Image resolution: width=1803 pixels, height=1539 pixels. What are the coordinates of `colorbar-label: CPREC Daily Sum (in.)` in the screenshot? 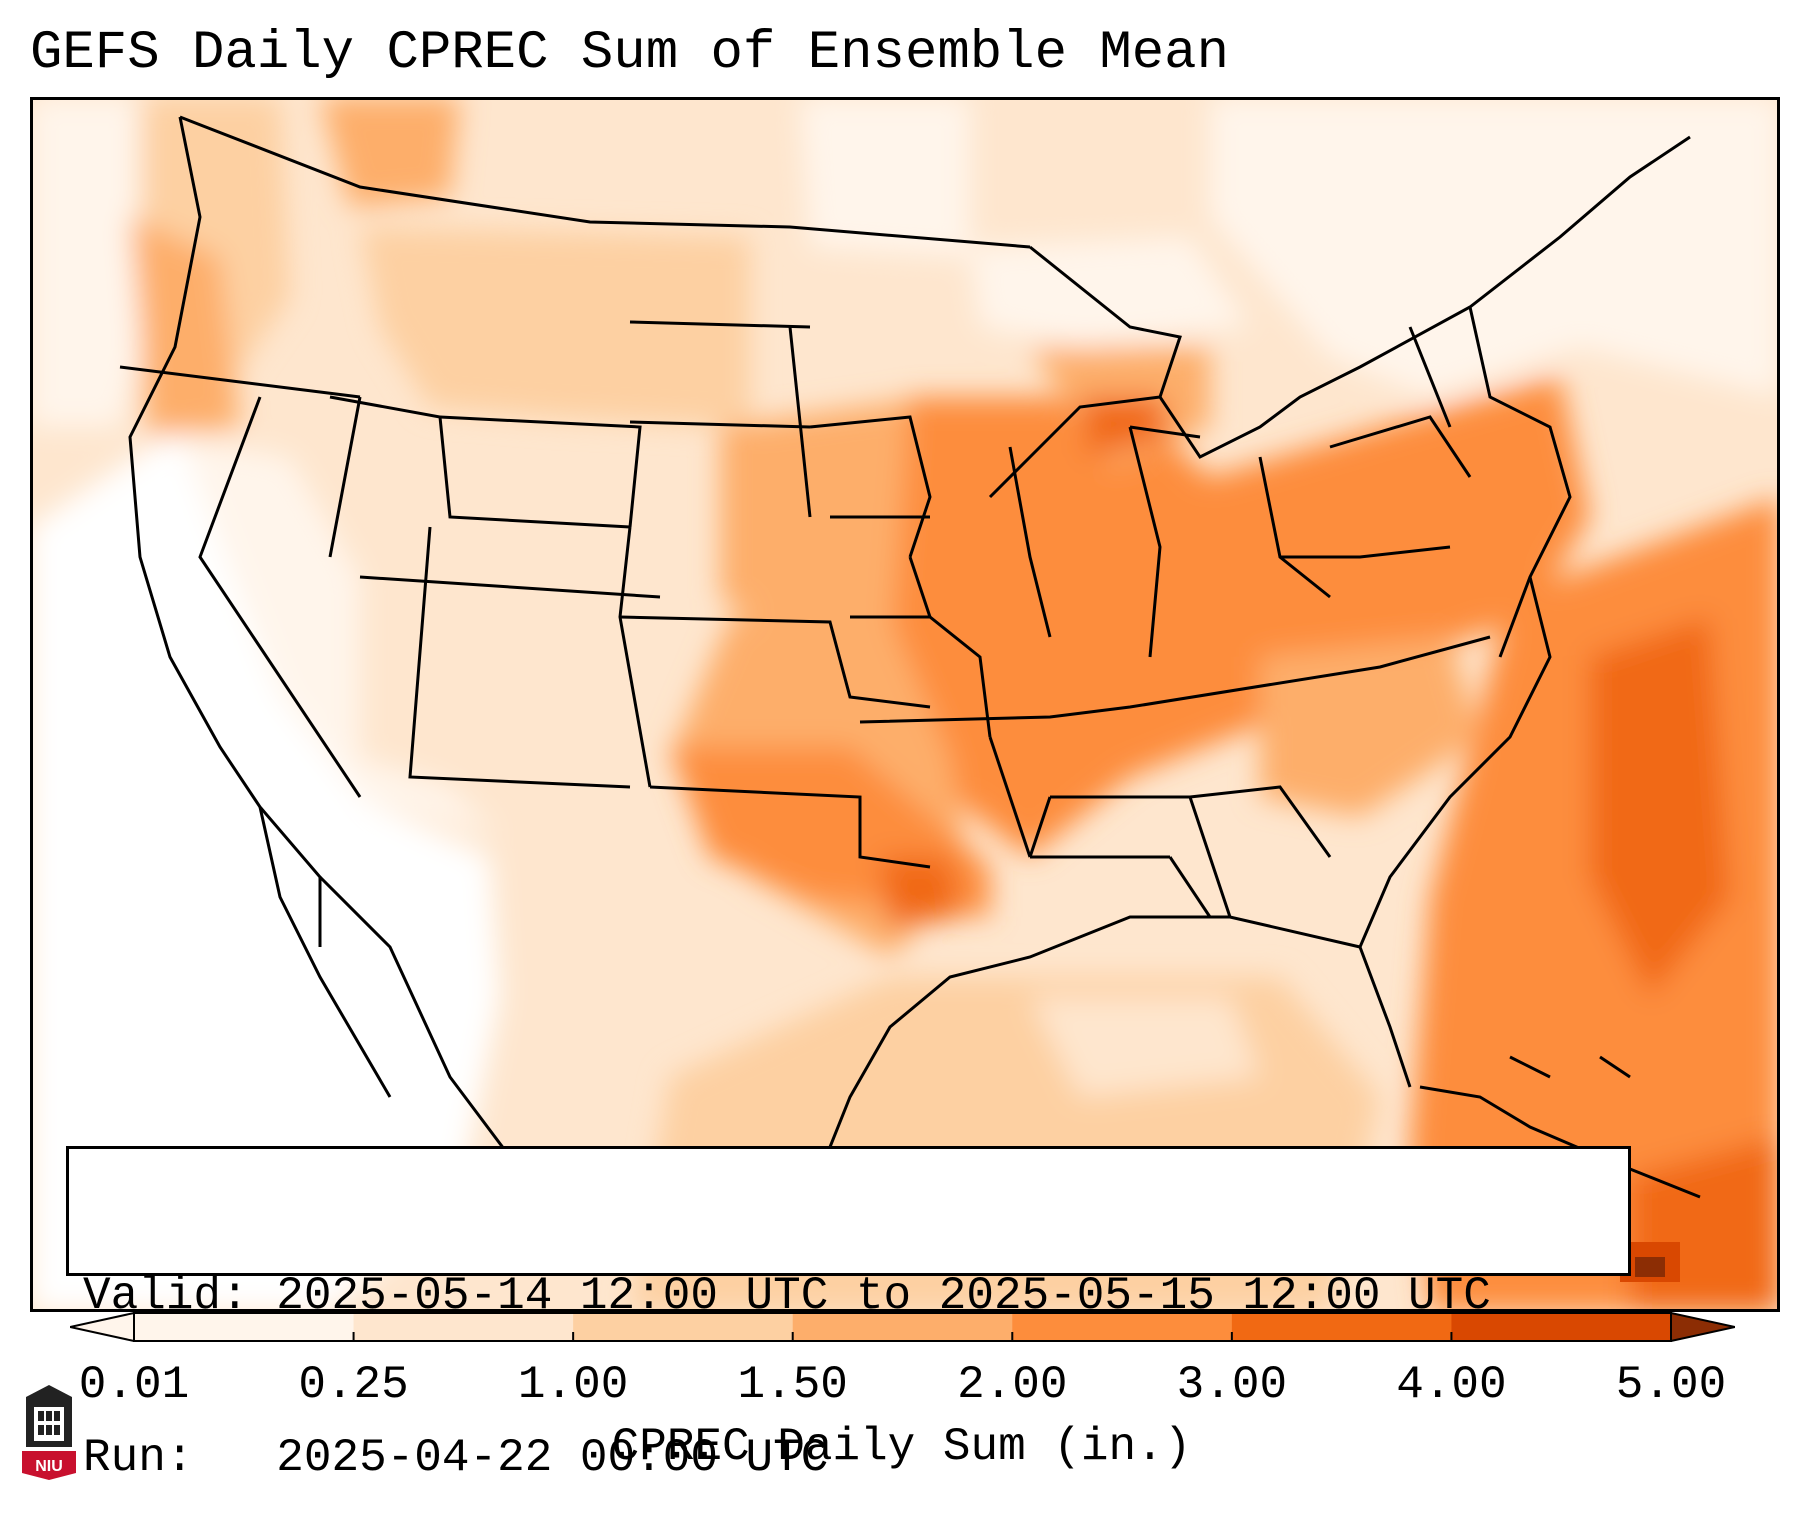 It's located at (901, 1447).